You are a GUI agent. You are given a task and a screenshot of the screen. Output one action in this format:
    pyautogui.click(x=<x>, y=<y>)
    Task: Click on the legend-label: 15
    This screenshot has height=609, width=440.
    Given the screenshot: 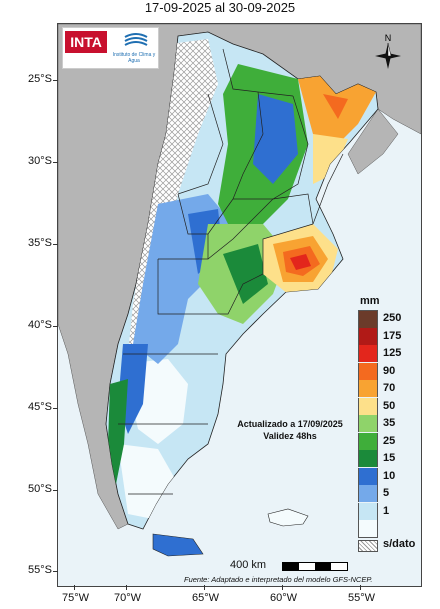 What is the action you would take?
    pyautogui.click(x=389, y=458)
    